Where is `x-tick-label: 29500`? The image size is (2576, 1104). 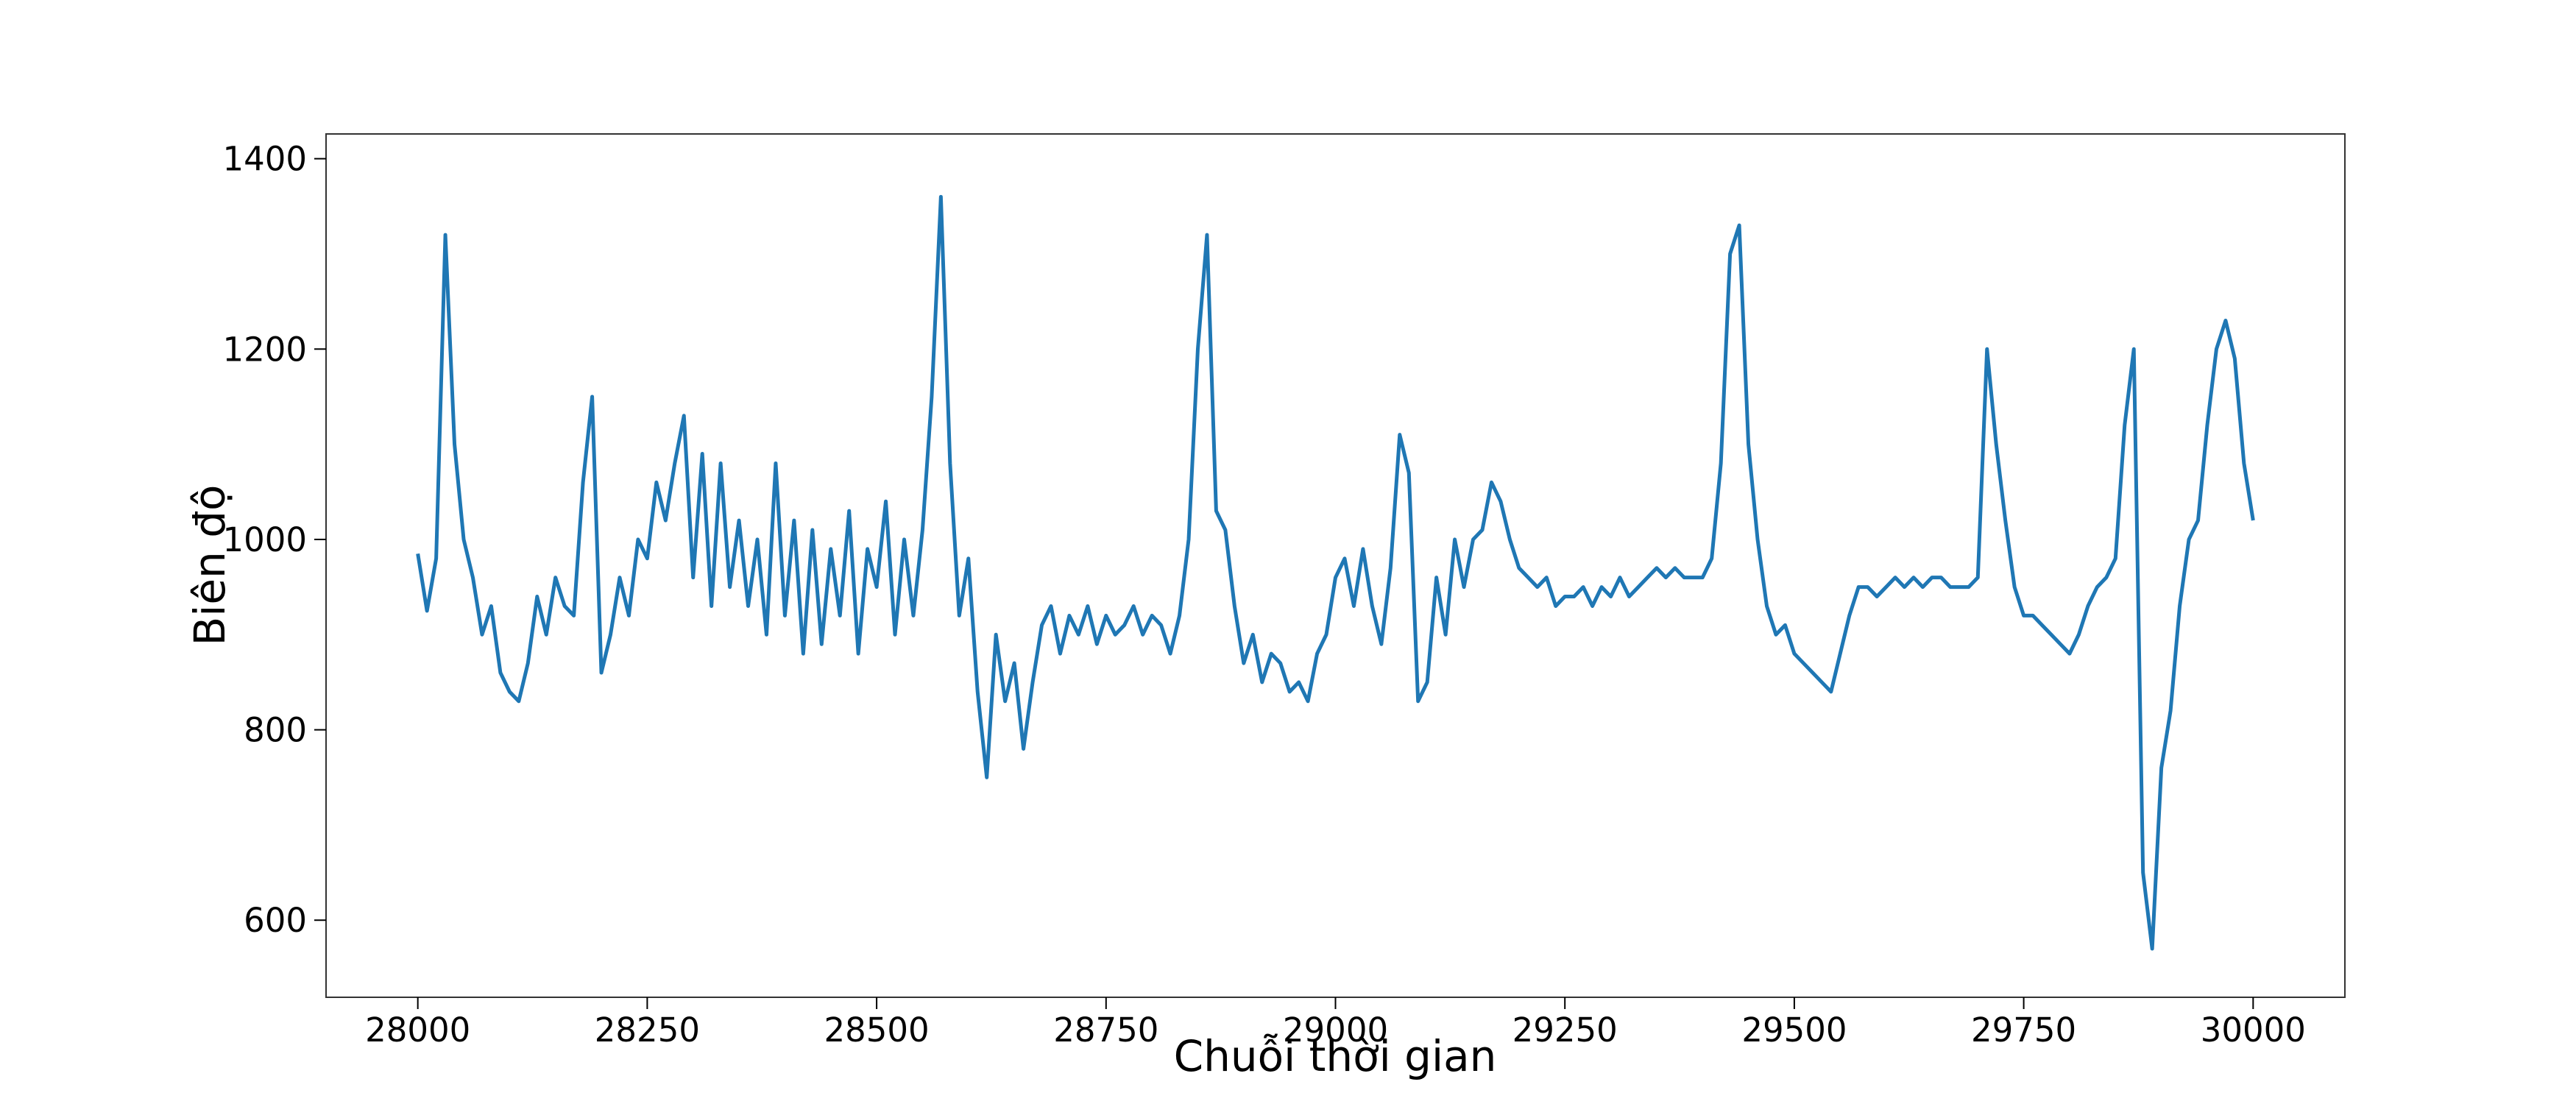
x-tick-label: 29500 is located at coordinates (1794, 1030).